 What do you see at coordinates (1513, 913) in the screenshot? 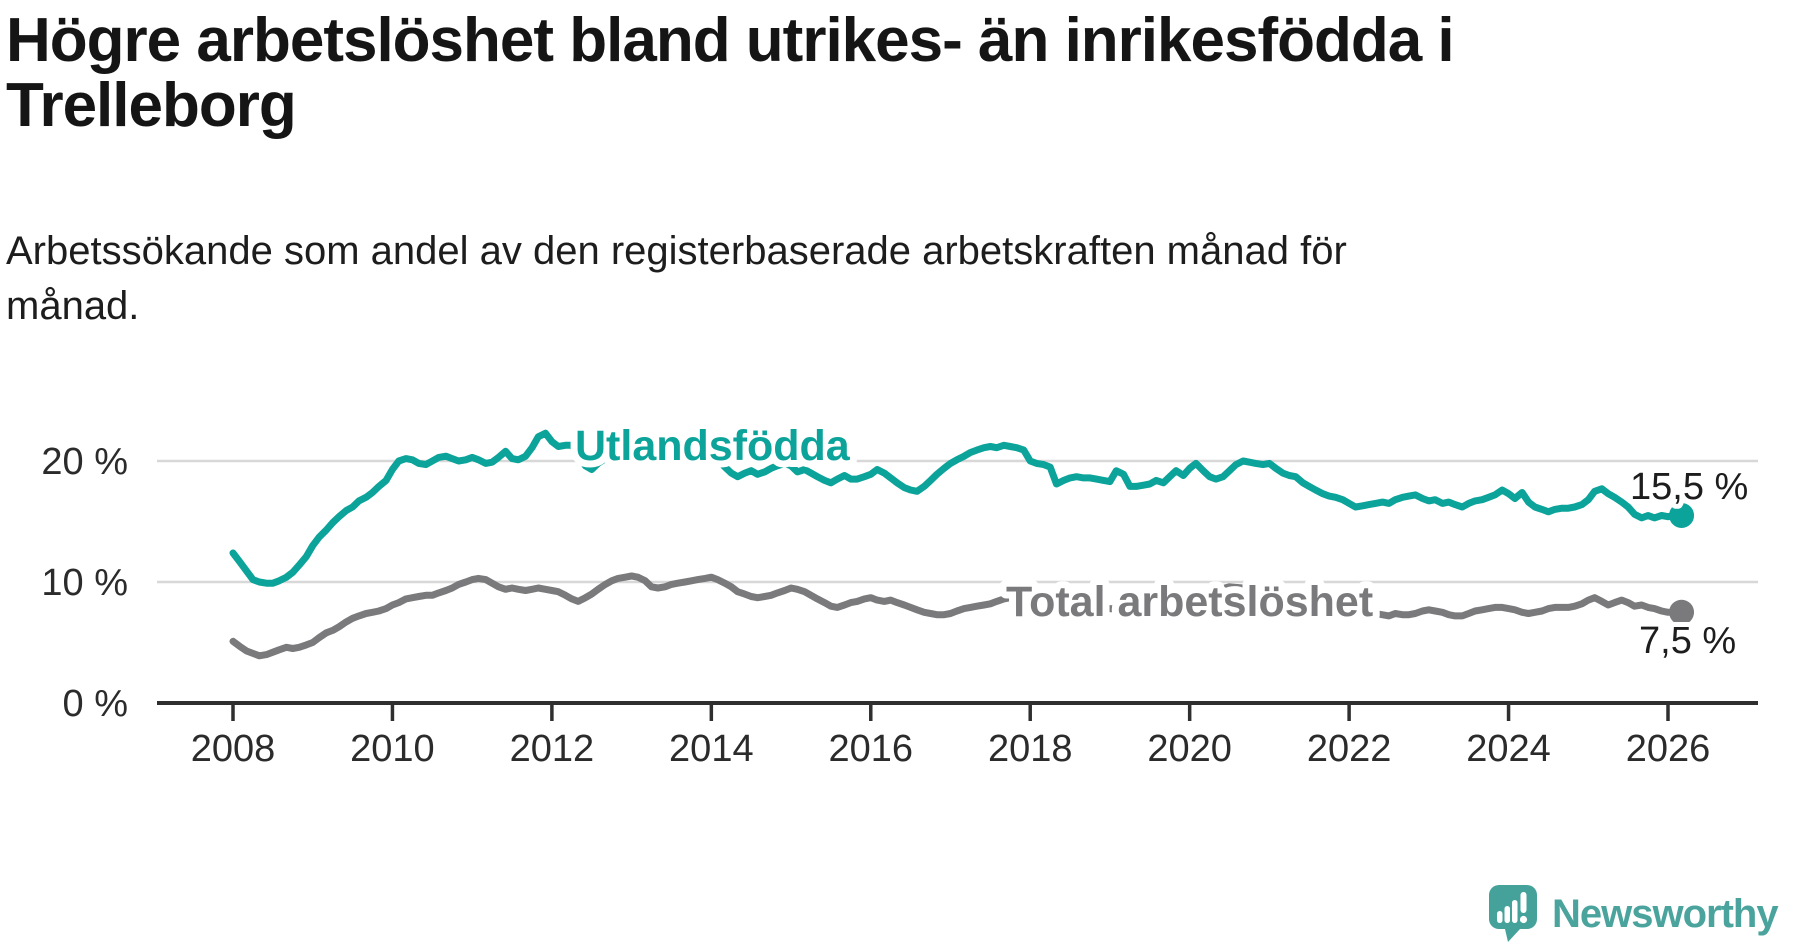
I see `newsworthy-logo-icon` at bounding box center [1513, 913].